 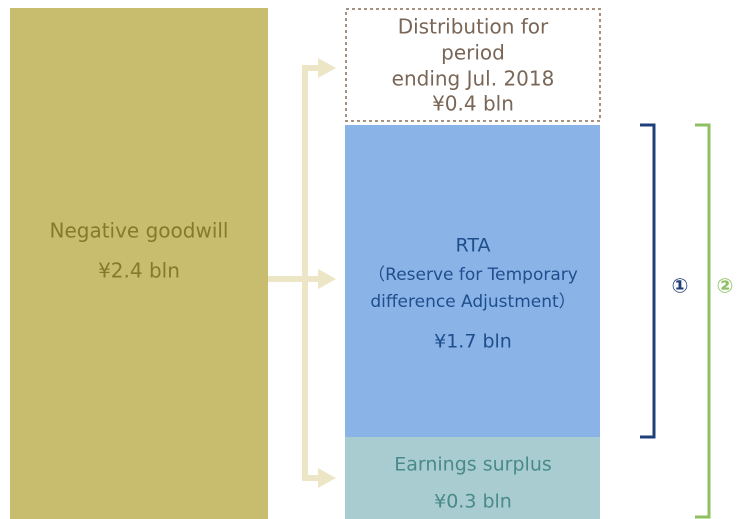 What do you see at coordinates (139, 271) in the screenshot?
I see `source-text: ¥2.4 bln` at bounding box center [139, 271].